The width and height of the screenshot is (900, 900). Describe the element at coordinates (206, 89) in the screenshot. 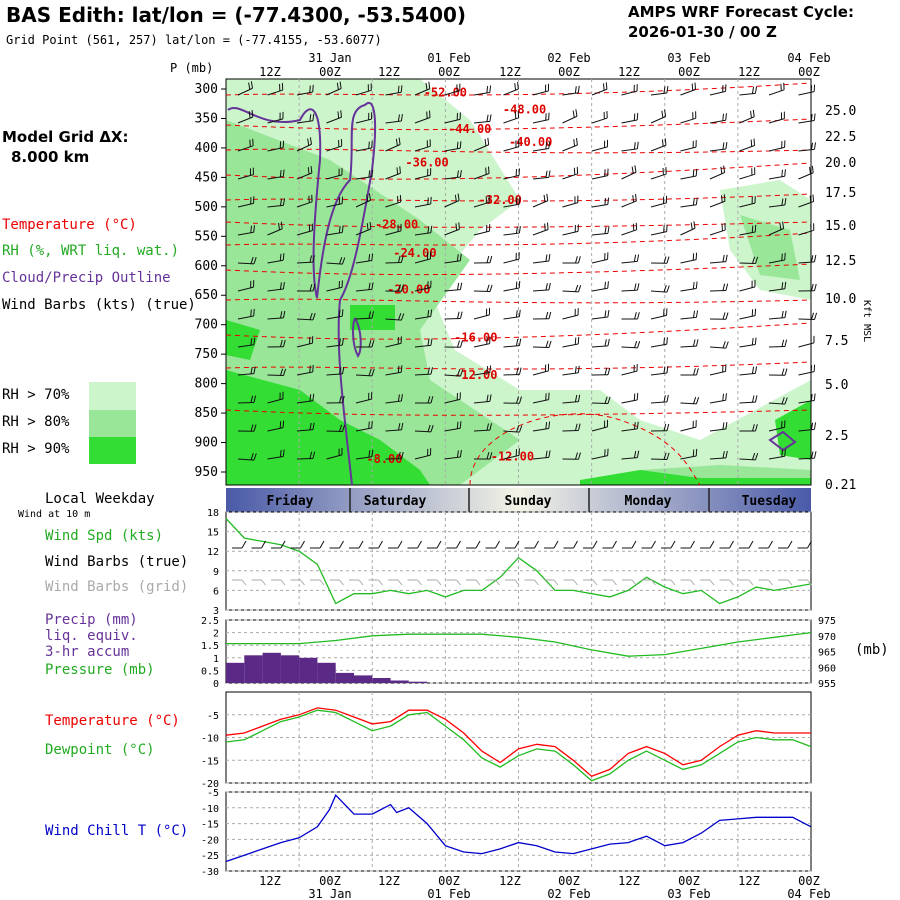

I see `pressure-tick-label: 300` at that location.